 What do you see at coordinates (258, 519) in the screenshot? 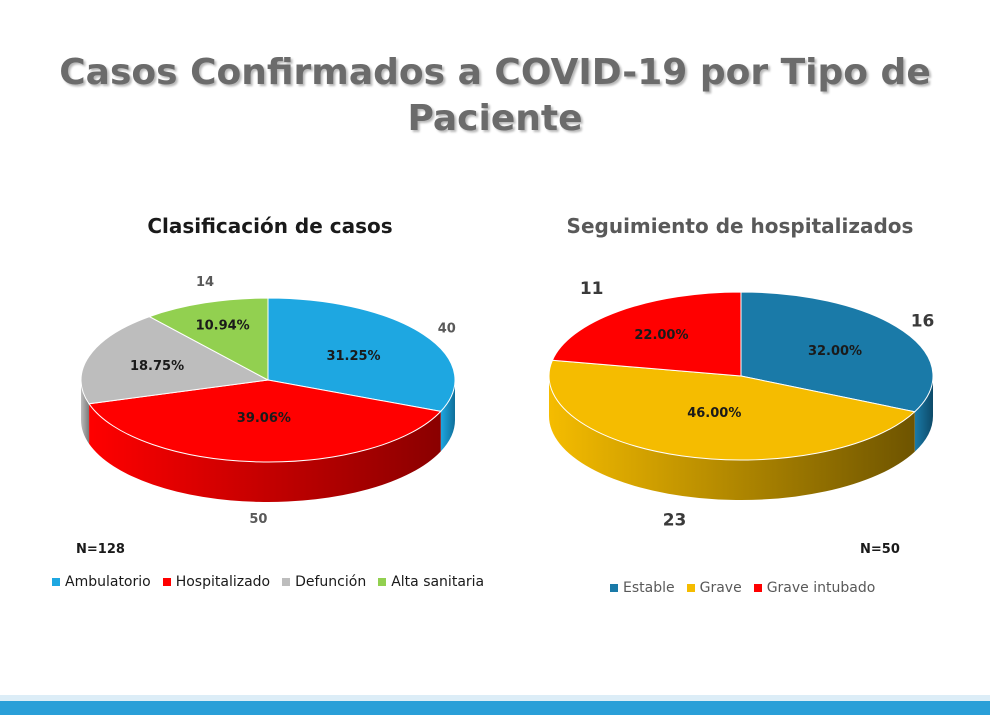
I see `value-label: 50` at bounding box center [258, 519].